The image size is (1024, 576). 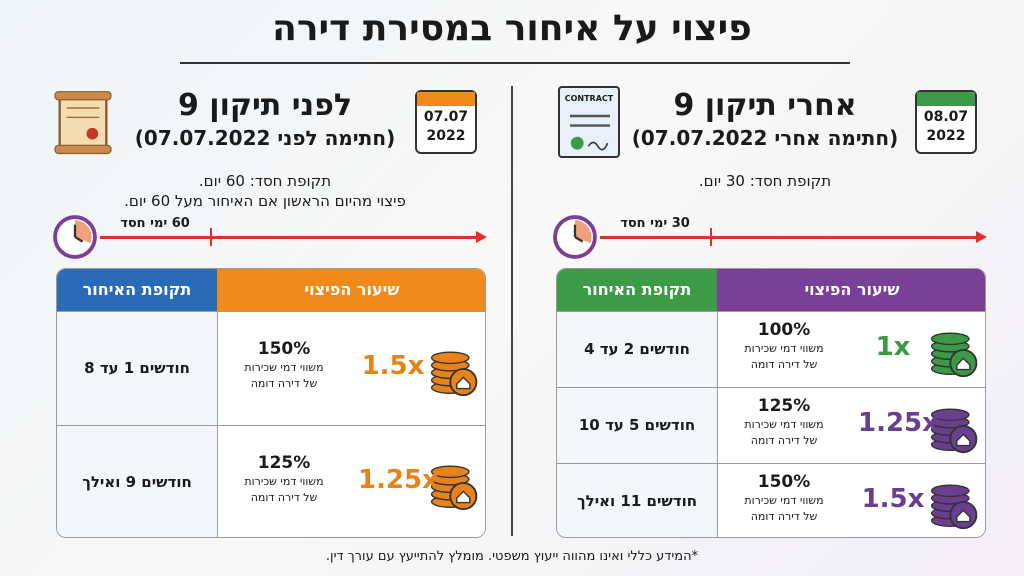 I want to click on calendar-day: 07.07, so click(x=446, y=117).